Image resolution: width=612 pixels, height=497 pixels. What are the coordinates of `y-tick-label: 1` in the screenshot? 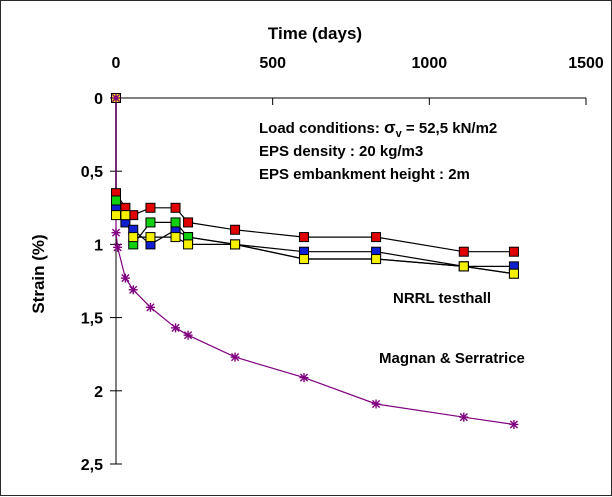 It's located at (98, 245).